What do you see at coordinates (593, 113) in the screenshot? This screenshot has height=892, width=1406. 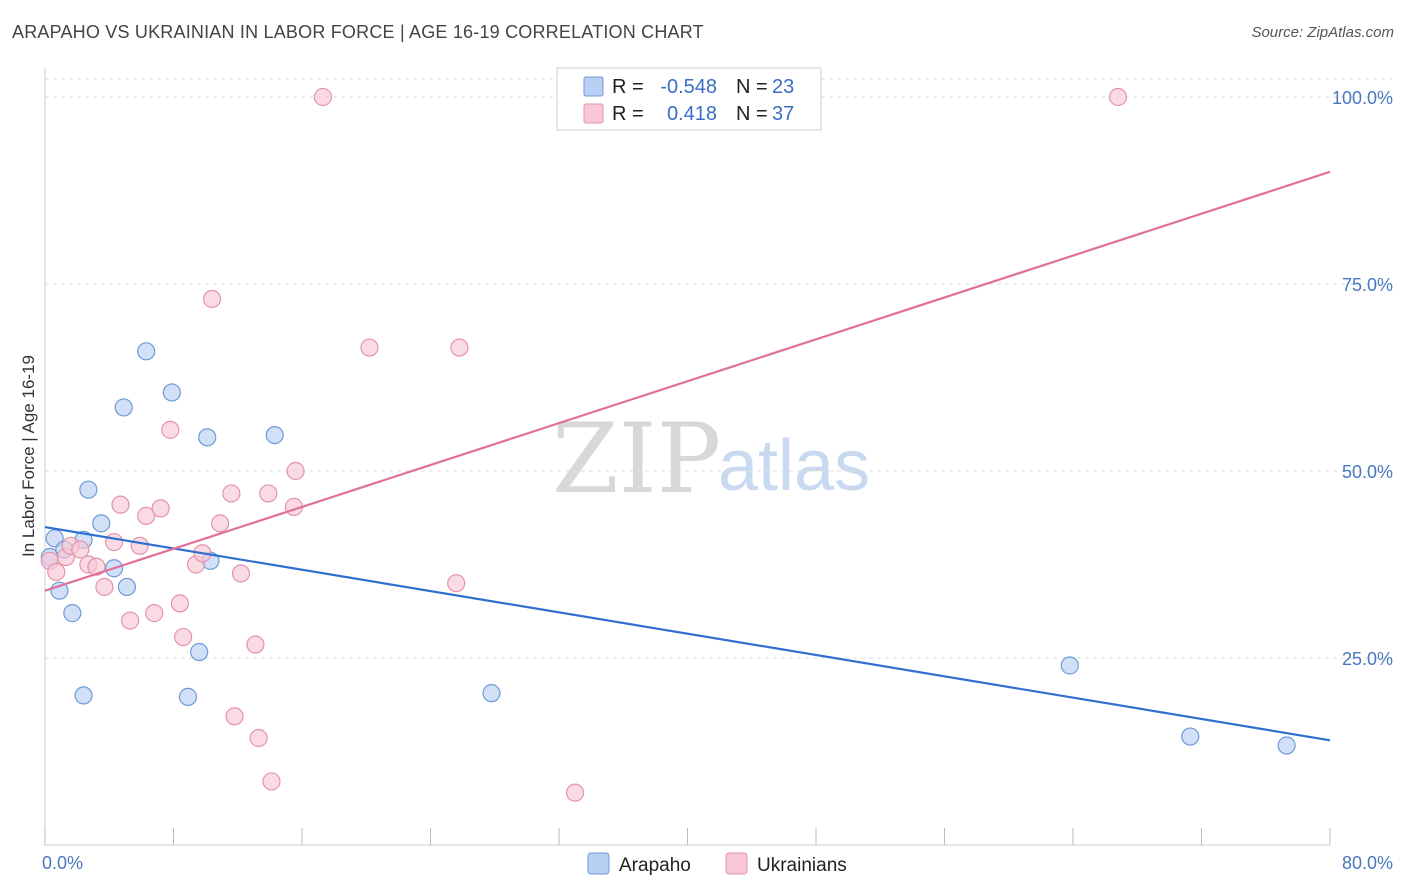 I see `legend-swatch-ukrainians` at bounding box center [593, 113].